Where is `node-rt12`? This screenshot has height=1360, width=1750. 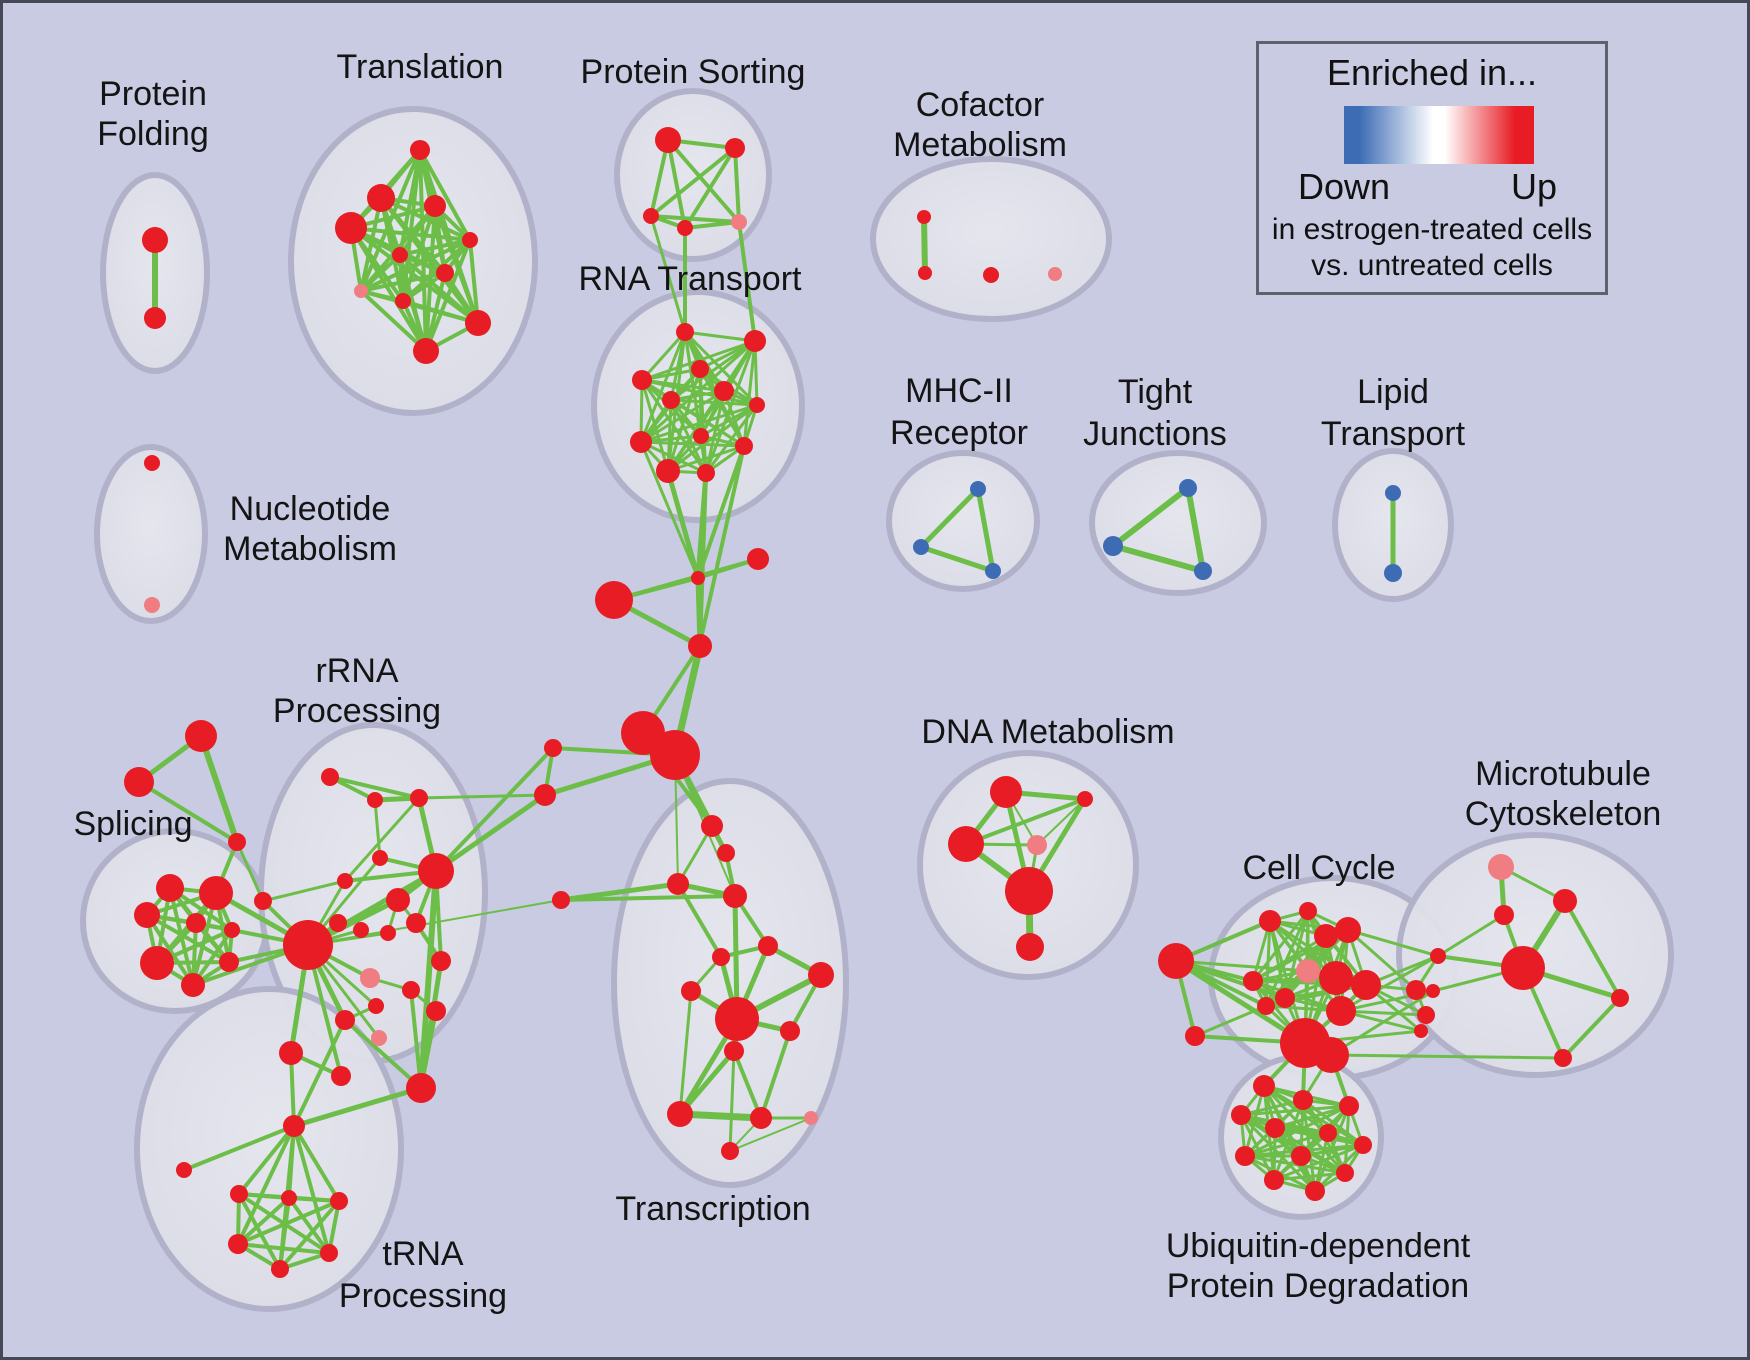 node-rt12 is located at coordinates (706, 473).